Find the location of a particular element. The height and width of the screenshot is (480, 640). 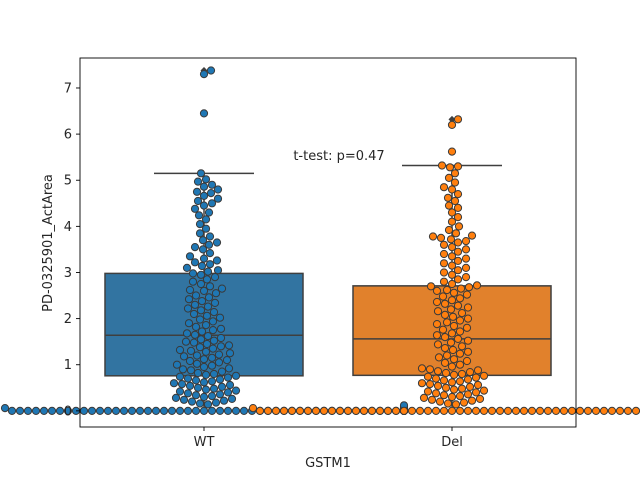

y-tick-label-0: 0 is located at coordinates (68, 411).